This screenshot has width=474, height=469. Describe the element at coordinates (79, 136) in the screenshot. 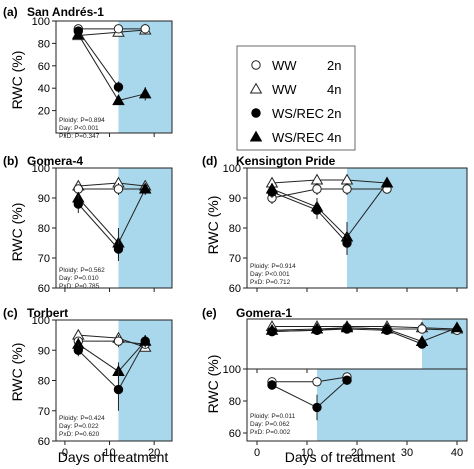

I see `stats-line: PxD: P=0.347` at that location.